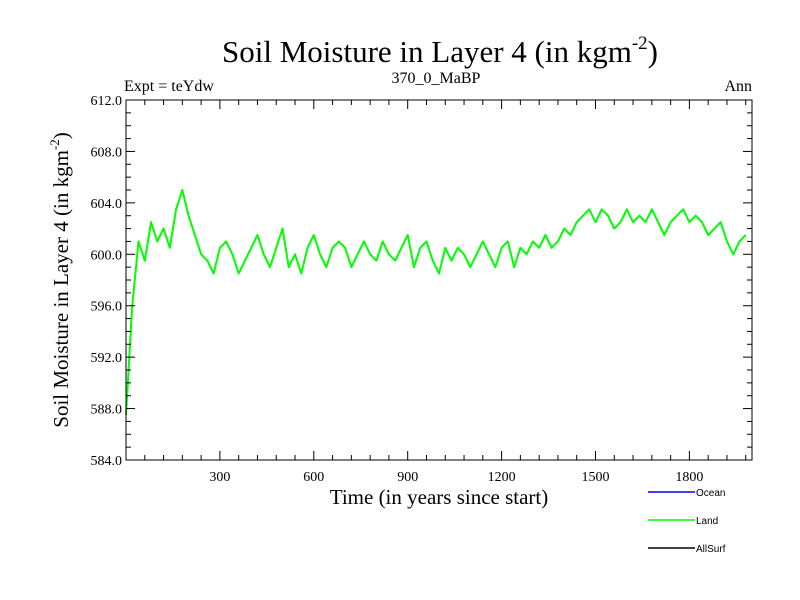 The image size is (800, 600). I want to click on y-tick-label: 604.0, so click(107, 204).